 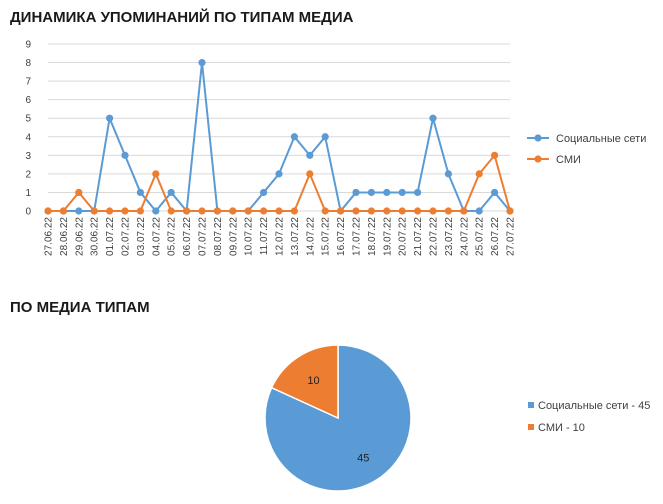 I want to click on x-tick-label: 02.07.22, so click(x=126, y=236).